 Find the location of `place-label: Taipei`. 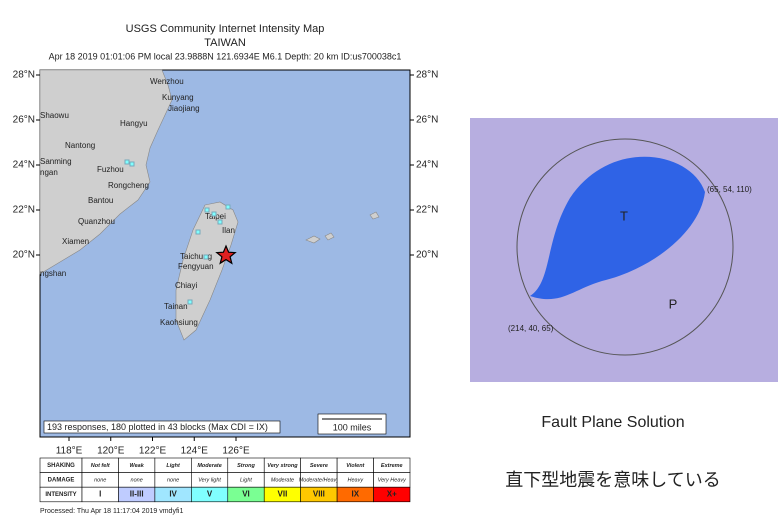

place-label: Taipei is located at coordinates (215, 216).